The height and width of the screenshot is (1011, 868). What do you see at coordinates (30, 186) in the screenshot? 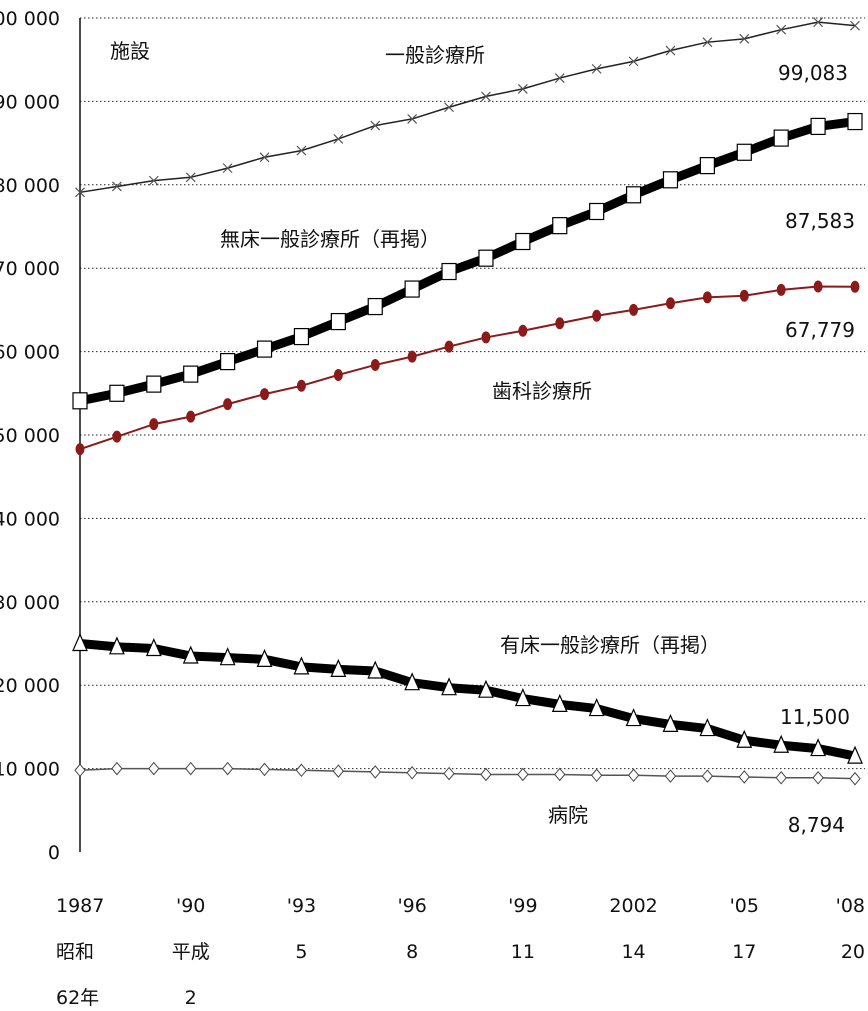
I see `y-tick-label: 80 000` at bounding box center [30, 186].